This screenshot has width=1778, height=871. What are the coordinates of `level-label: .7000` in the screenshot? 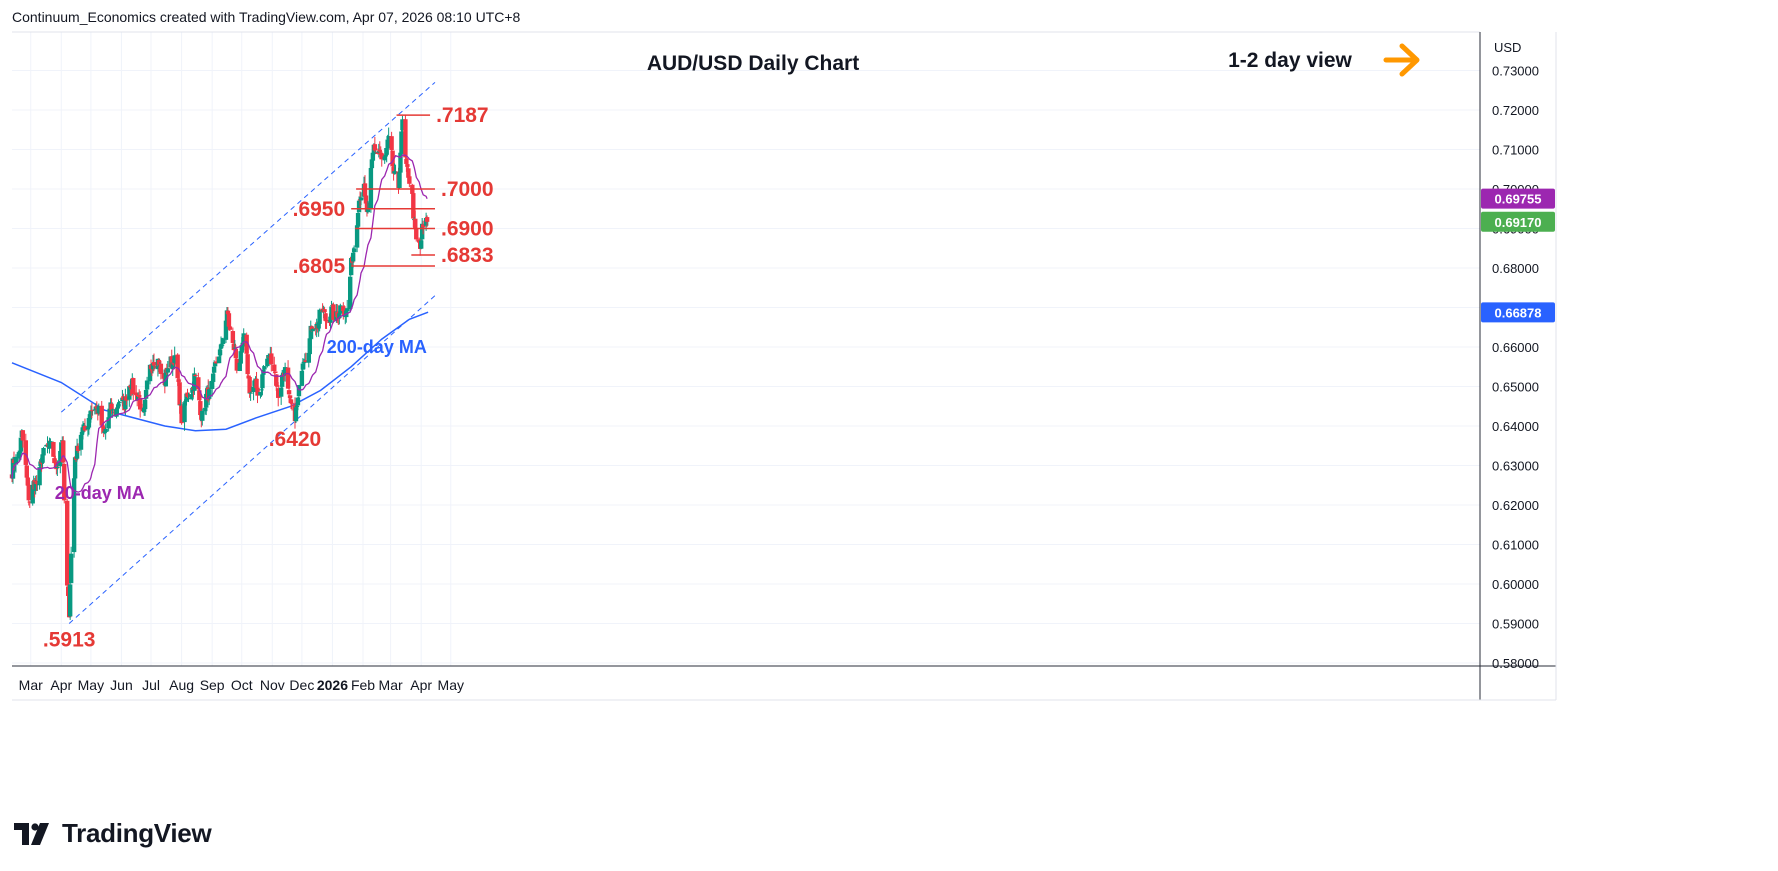 It's located at (467, 189).